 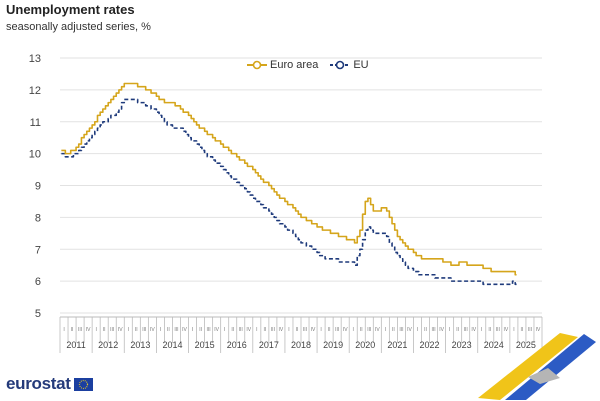 I want to click on y-tick-label: 10, so click(x=35, y=155).